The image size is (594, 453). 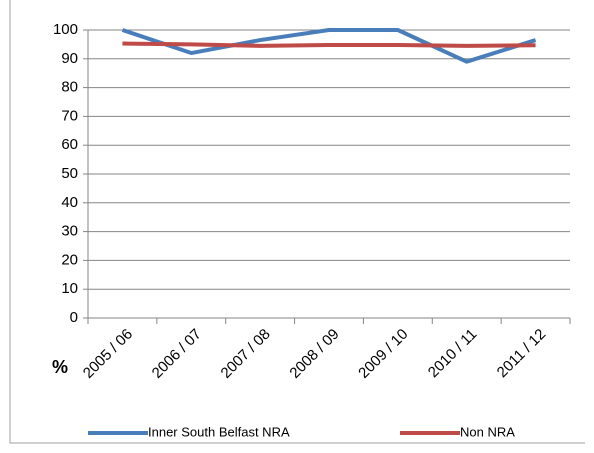 What do you see at coordinates (452, 353) in the screenshot?
I see `x-tick-label: 2010 / 11` at bounding box center [452, 353].